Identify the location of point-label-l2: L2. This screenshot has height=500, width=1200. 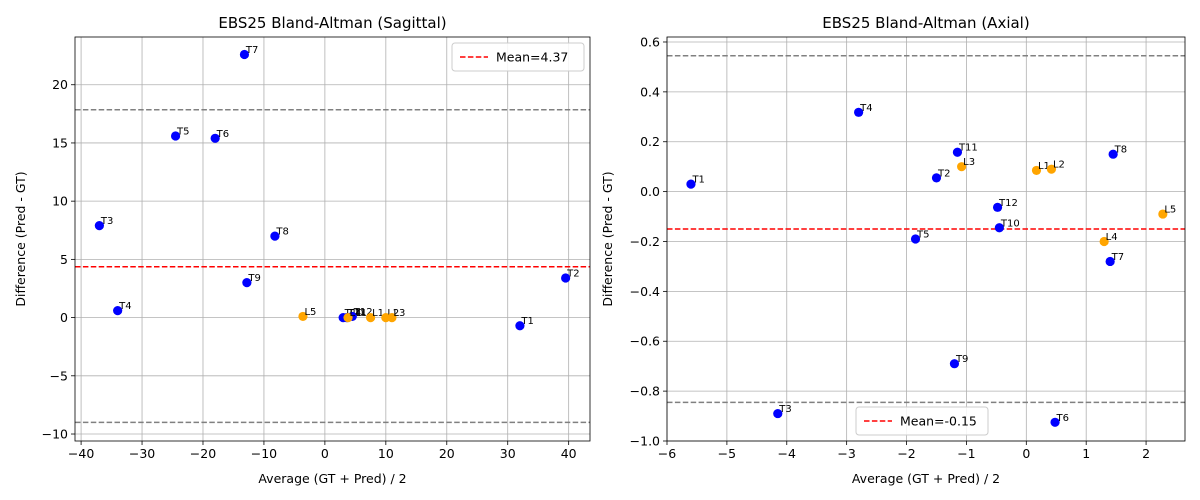
(1059, 165).